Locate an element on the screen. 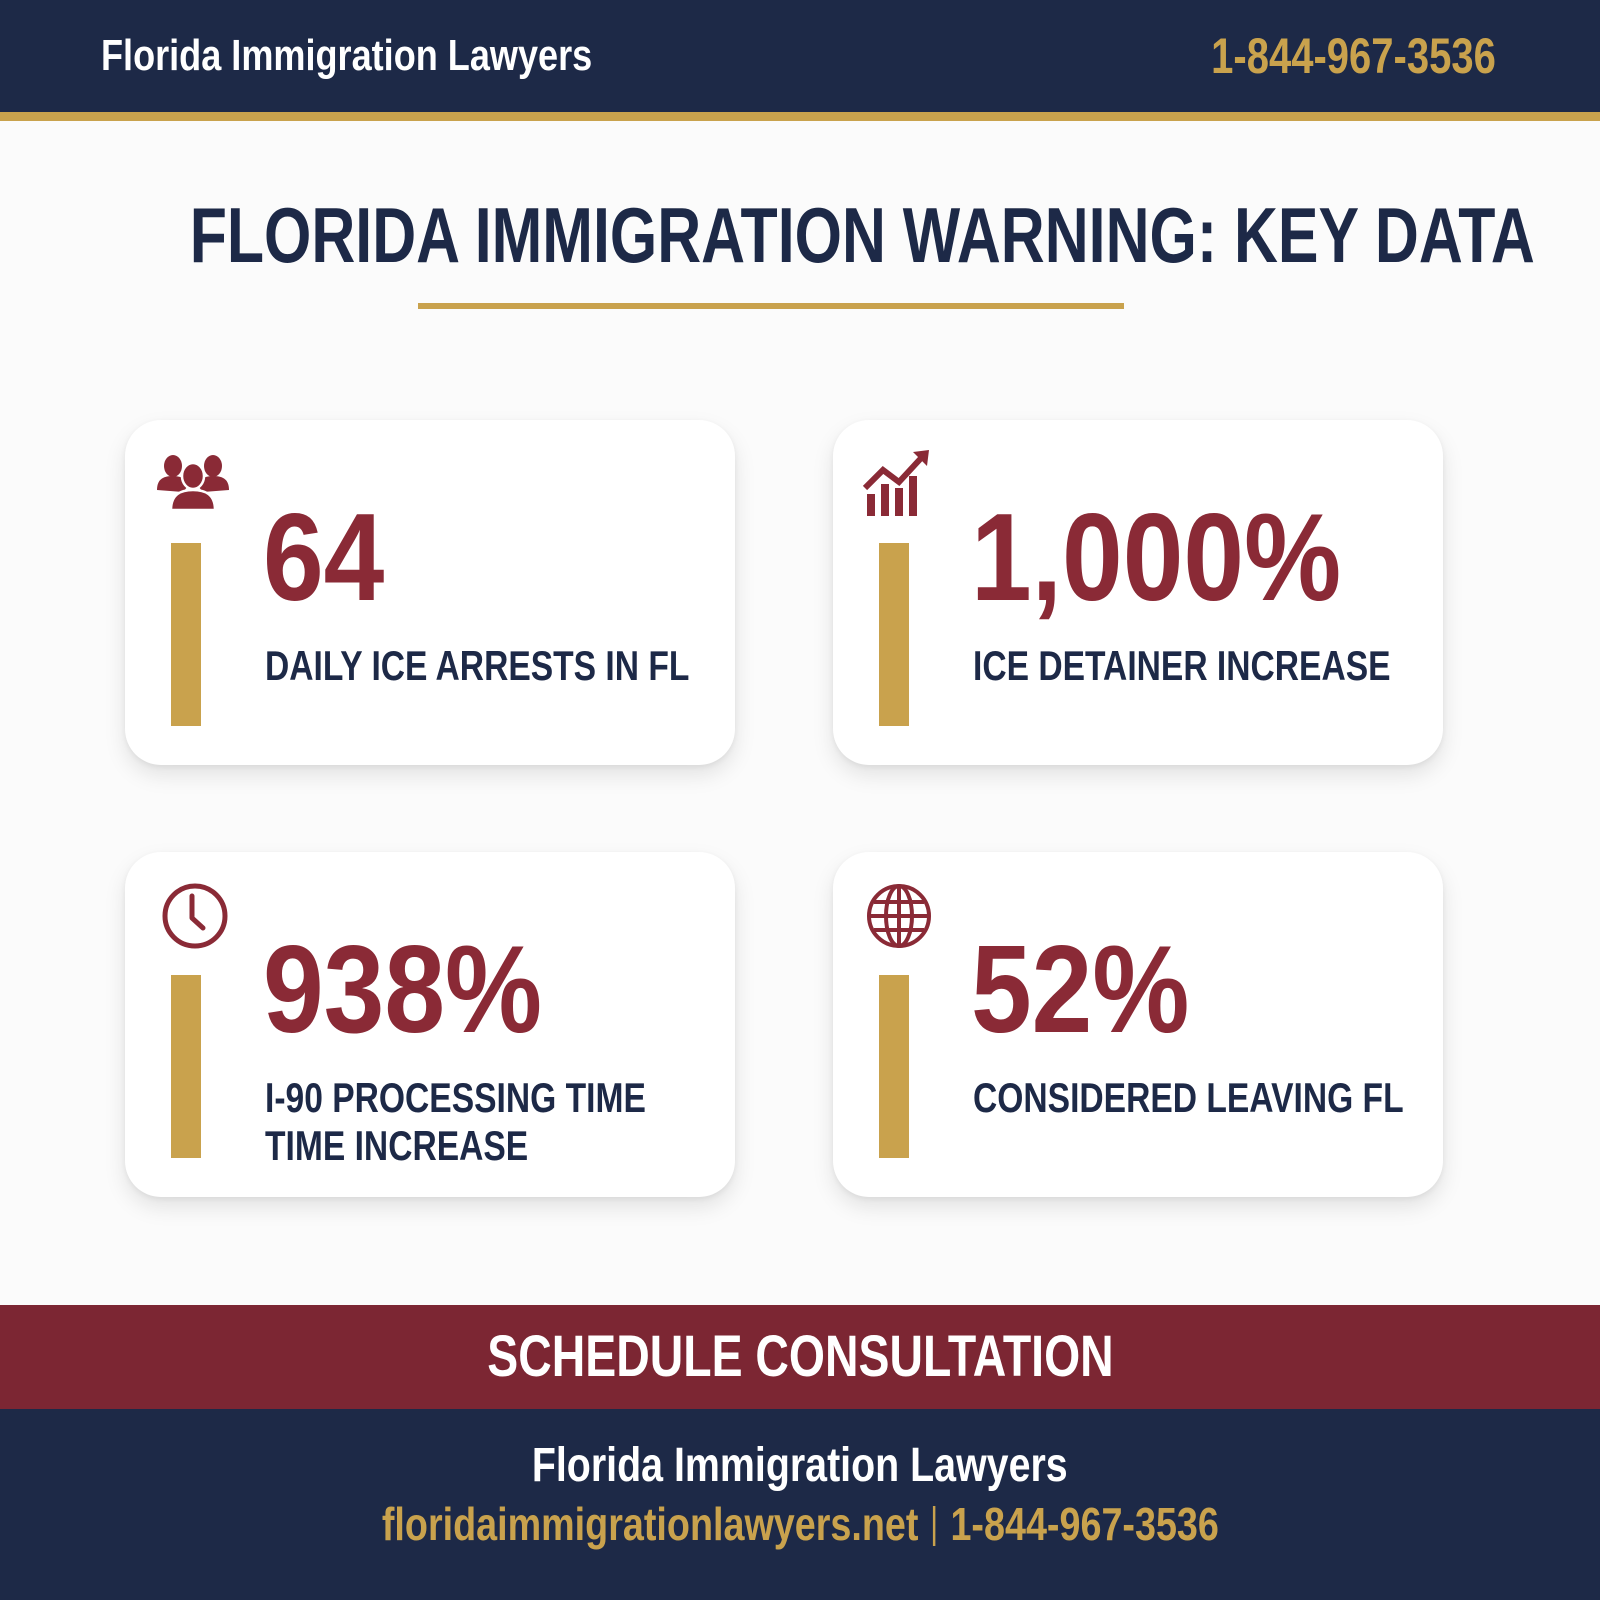  stat-label: I-90 PROCESSING TIME TIME INCREASE is located at coordinates (455, 1122).